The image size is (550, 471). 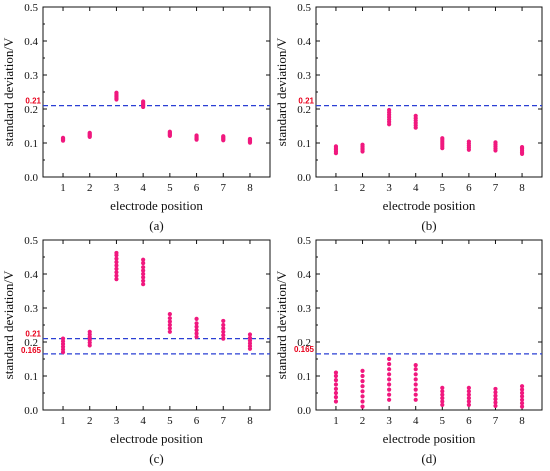 I want to click on reference-line-label: 0.21, so click(x=306, y=101).